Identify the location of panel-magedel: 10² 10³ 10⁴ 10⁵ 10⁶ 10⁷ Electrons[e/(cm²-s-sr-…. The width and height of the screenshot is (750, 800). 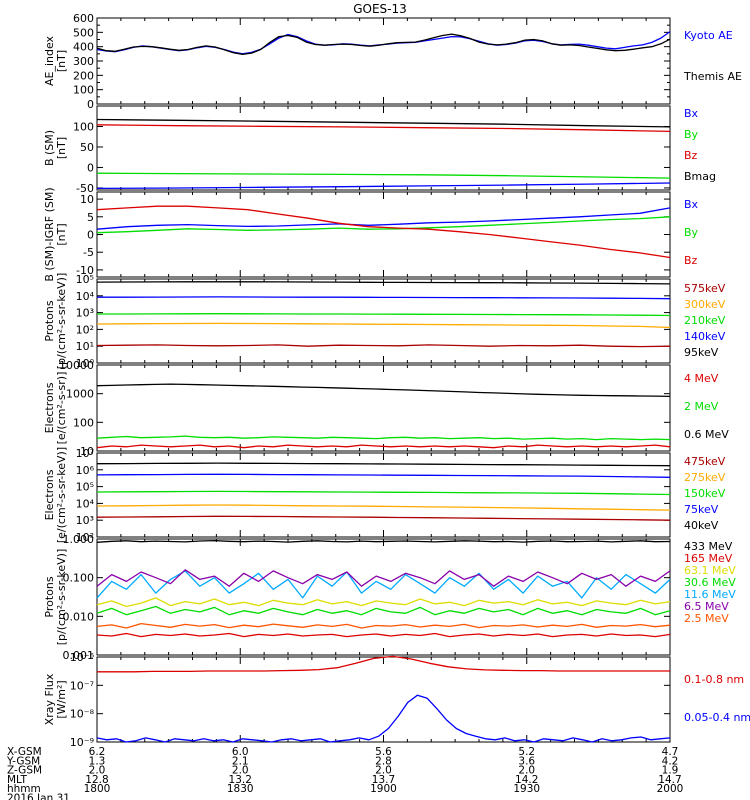
(384, 495).